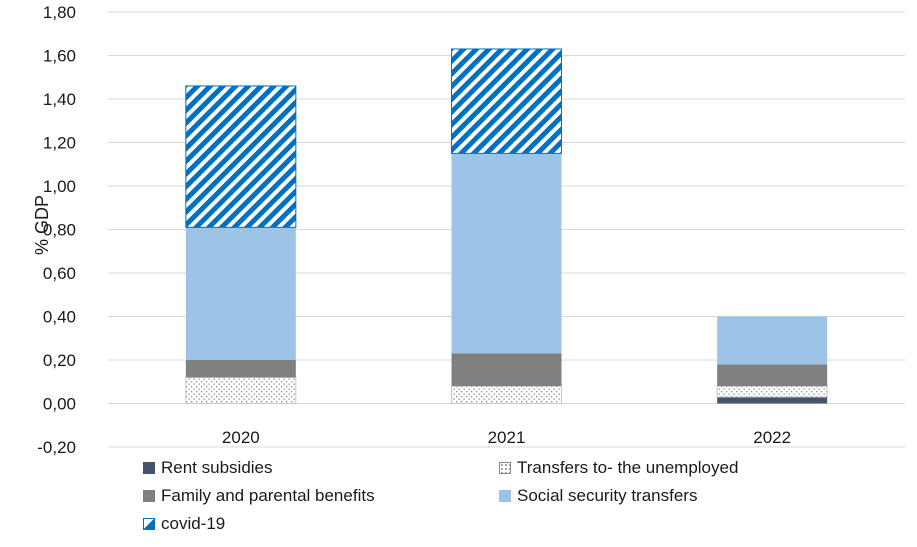 This screenshot has height=547, width=917. I want to click on legend-item: Rent subsidies, so click(208, 468).